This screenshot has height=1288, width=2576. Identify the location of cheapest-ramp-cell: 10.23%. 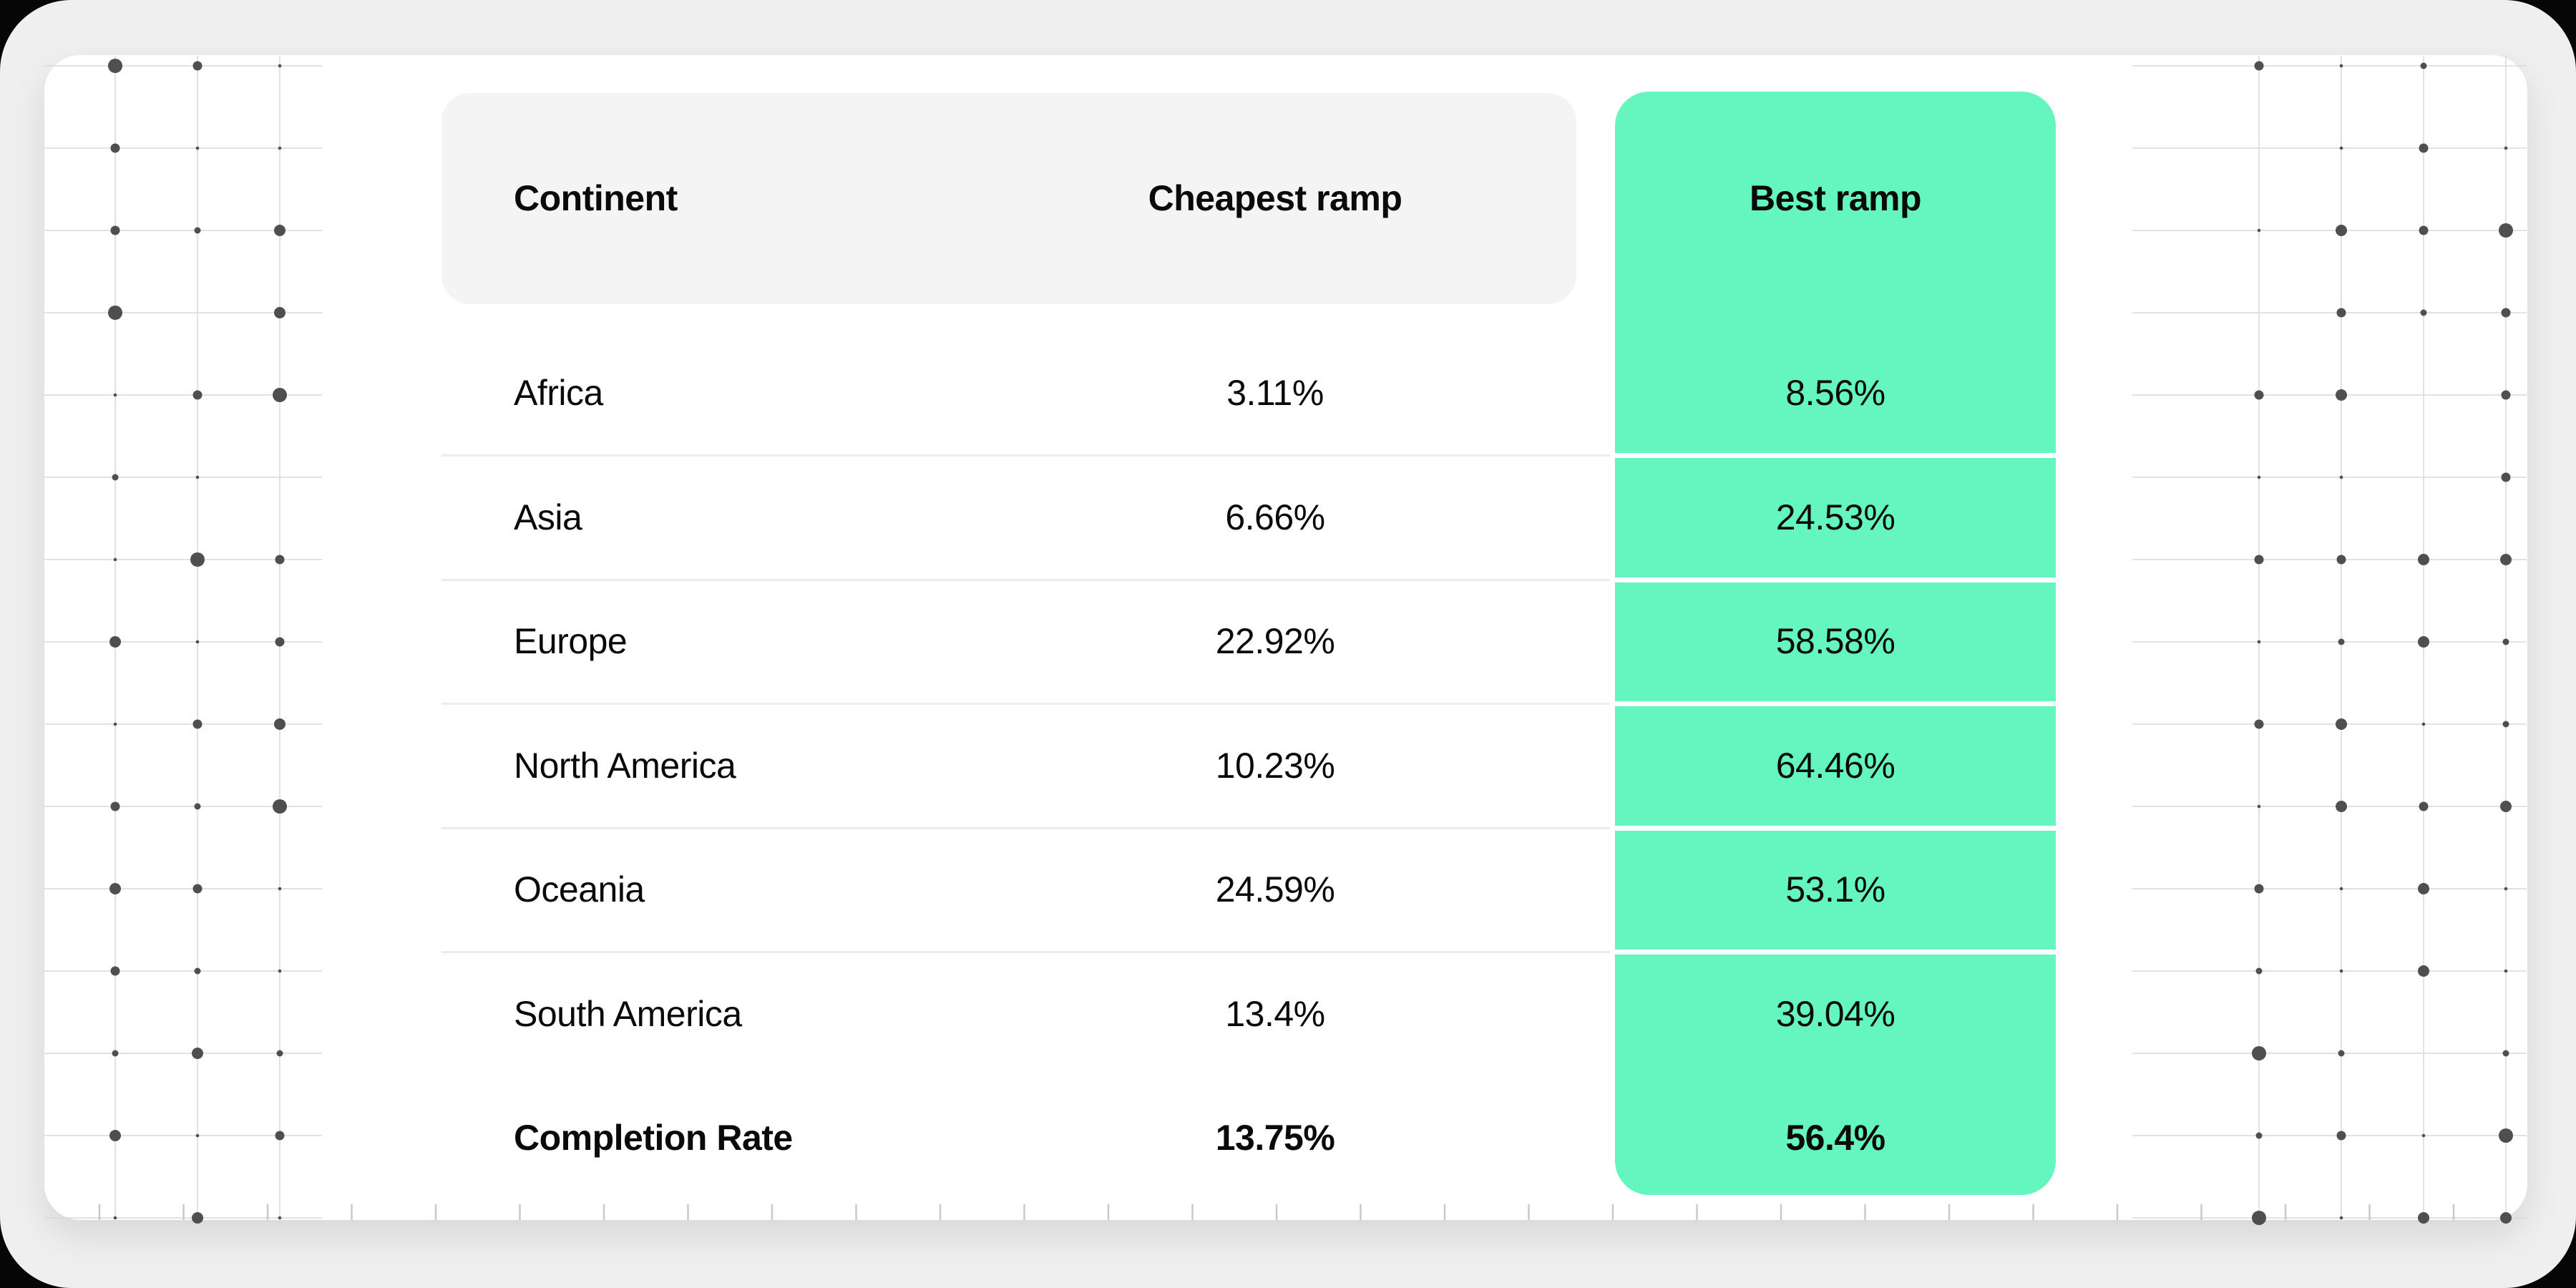
(1275, 765).